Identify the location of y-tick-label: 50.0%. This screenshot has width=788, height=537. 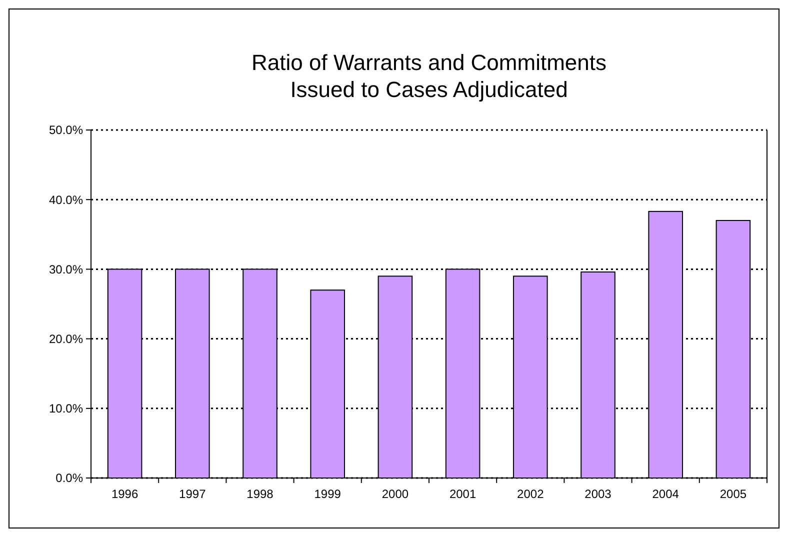
(66, 130).